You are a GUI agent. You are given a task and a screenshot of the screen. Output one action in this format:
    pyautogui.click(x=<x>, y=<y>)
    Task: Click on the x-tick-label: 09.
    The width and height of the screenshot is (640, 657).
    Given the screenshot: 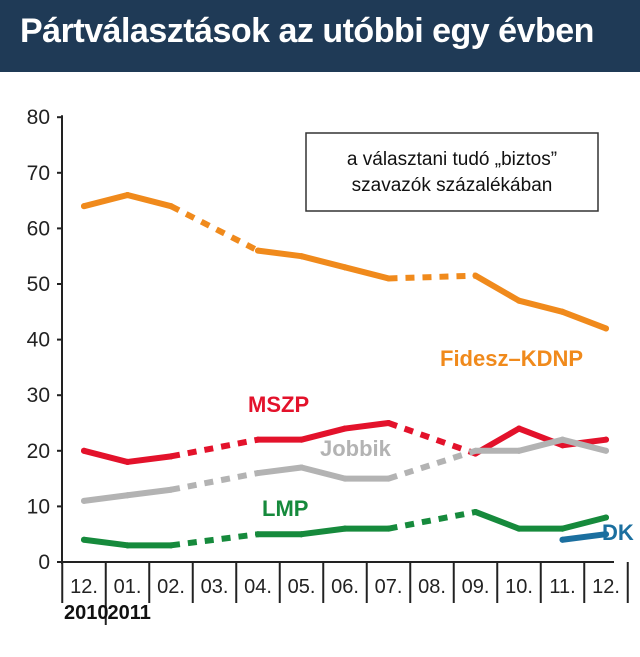 What is the action you would take?
    pyautogui.click(x=476, y=587)
    